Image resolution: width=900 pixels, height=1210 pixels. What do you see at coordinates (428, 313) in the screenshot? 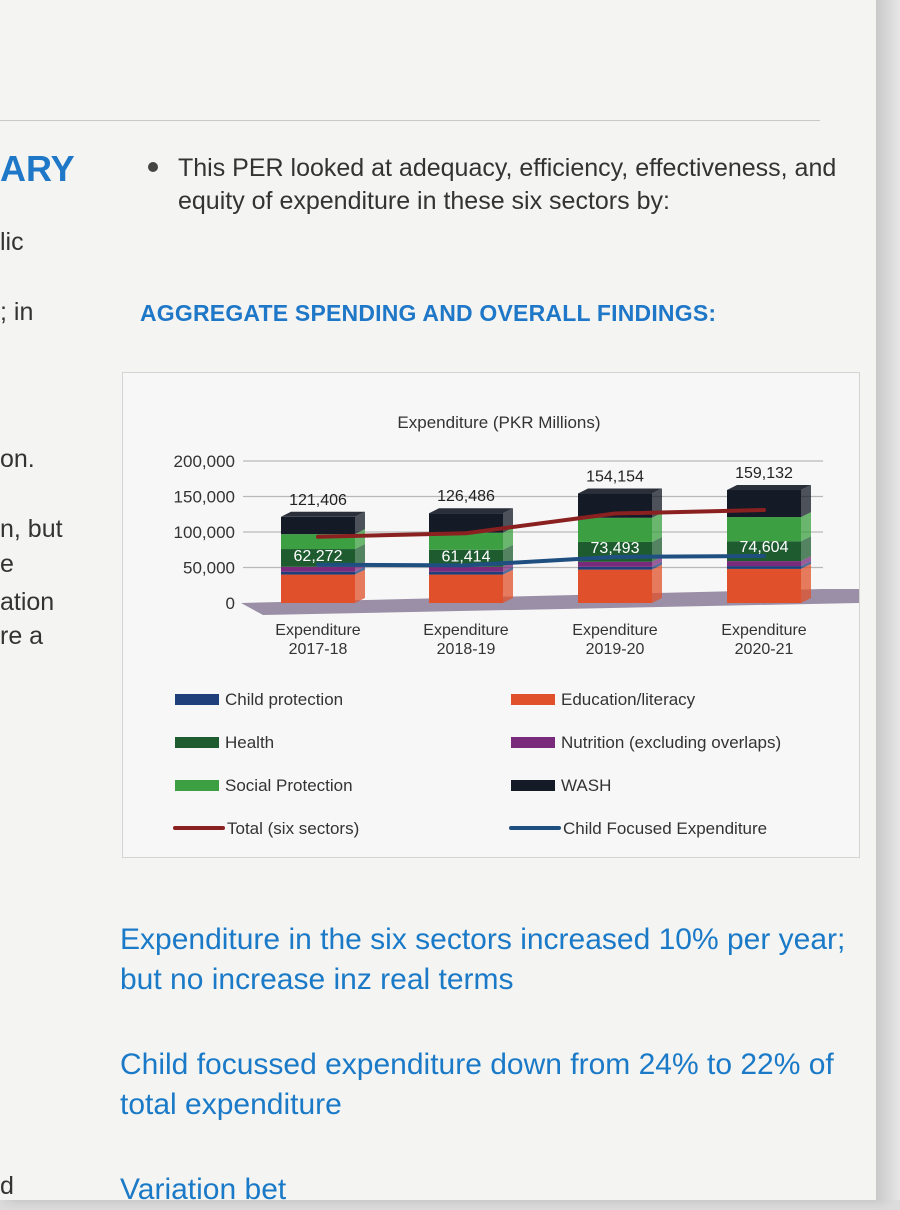
I see `section-heading: AGGREGATE SPENDING AND OVERALL FINDINGS:` at bounding box center [428, 313].